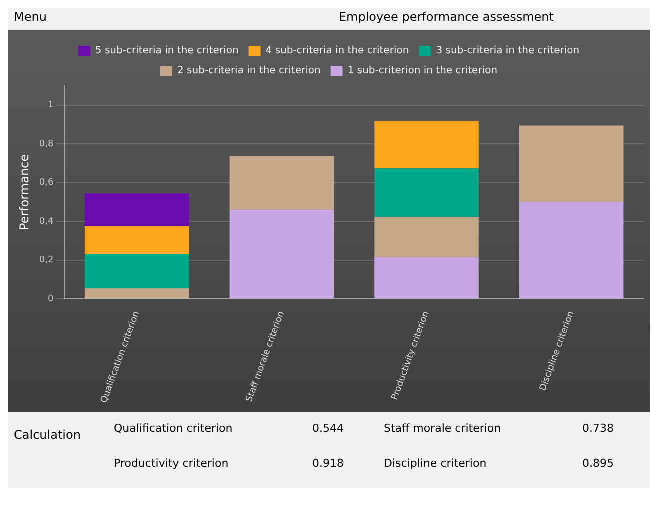 The height and width of the screenshot is (506, 658). Describe the element at coordinates (51, 299) in the screenshot. I see `y-tick-label: 0` at that location.